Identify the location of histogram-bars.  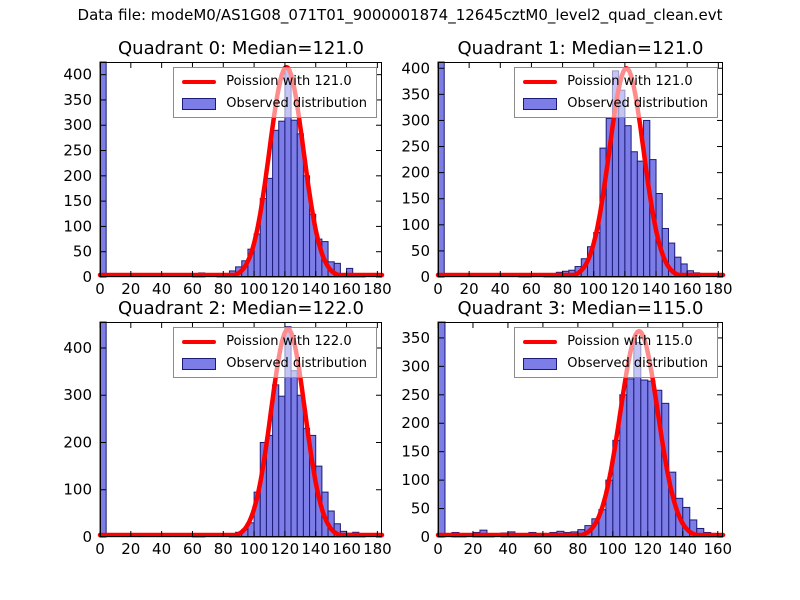
(232, 429).